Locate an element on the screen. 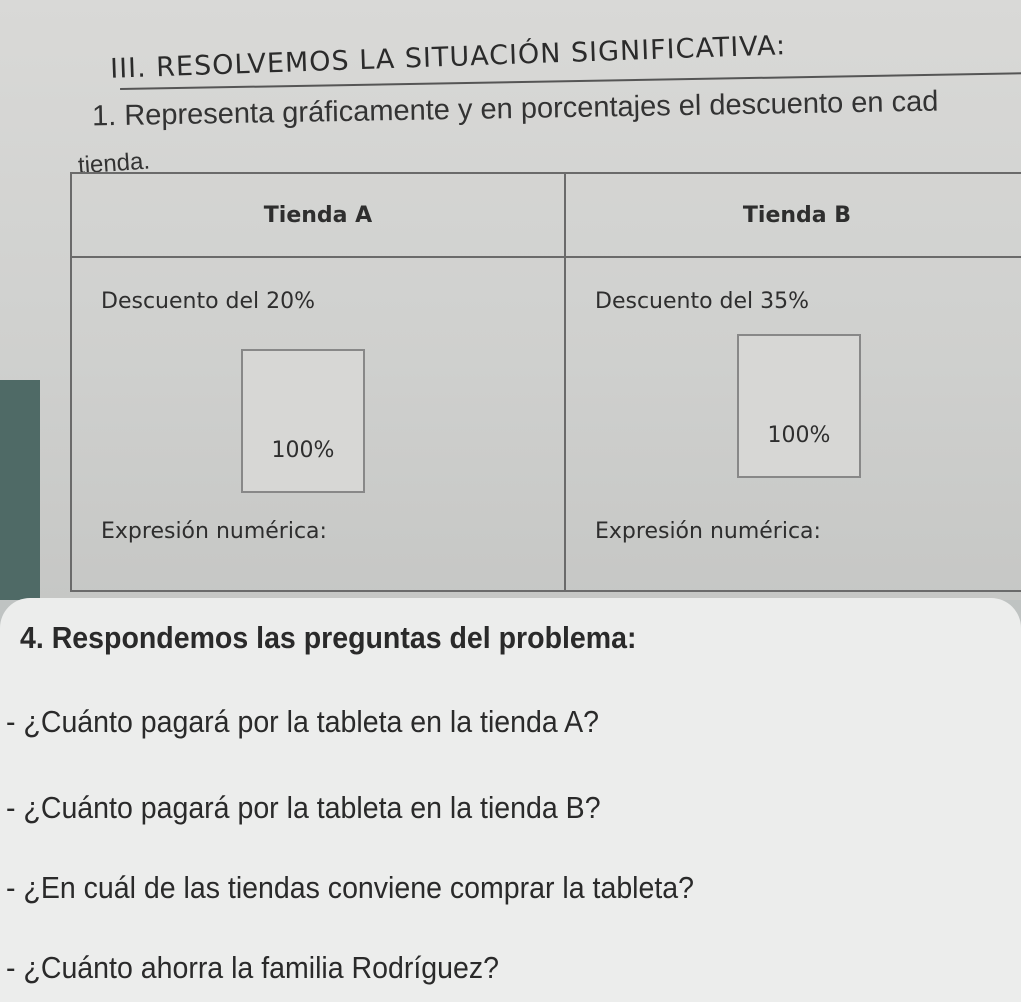 The width and height of the screenshot is (1021, 1002). discount-a: Descuento del 20% is located at coordinates (208, 301).